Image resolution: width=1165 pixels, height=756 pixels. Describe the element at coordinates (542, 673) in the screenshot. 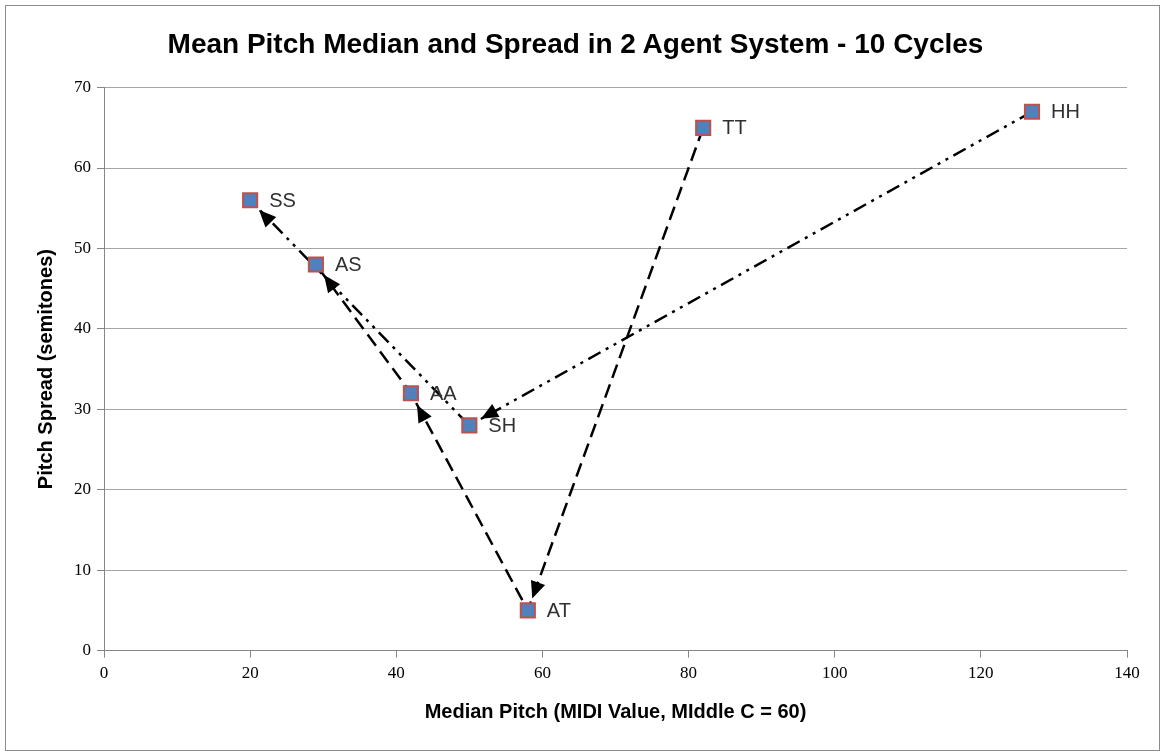

I see `x-tick-label: 60` at that location.